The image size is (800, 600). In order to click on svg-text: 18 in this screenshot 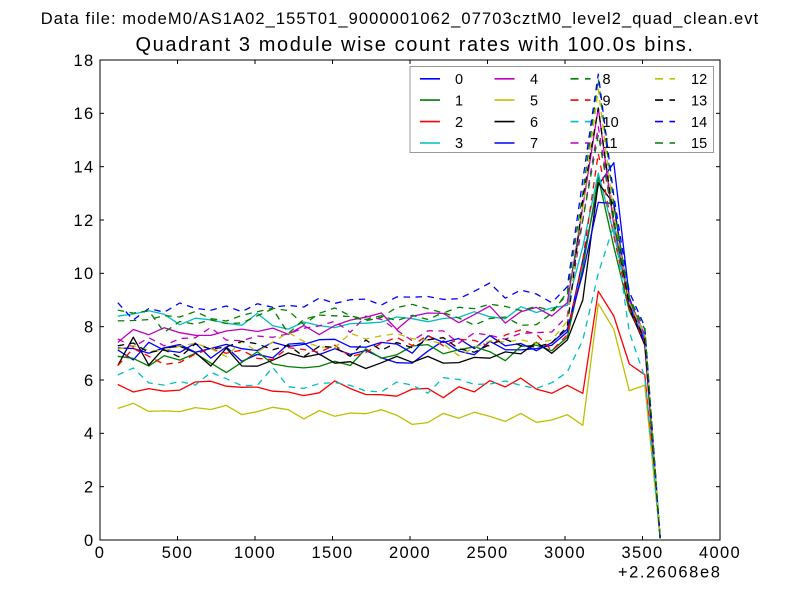, I will do `click(84, 61)`.